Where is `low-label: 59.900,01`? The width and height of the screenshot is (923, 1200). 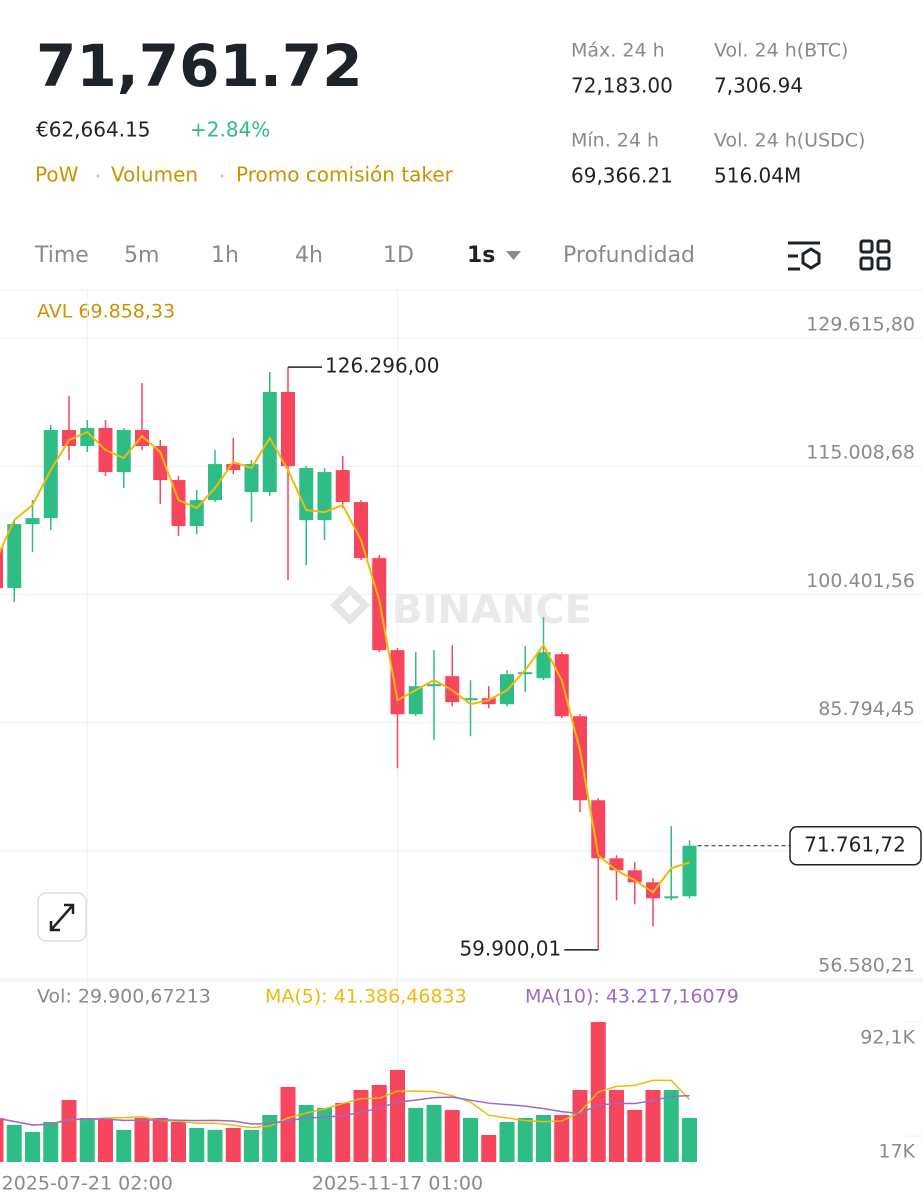
low-label: 59.900,01 is located at coordinates (510, 948).